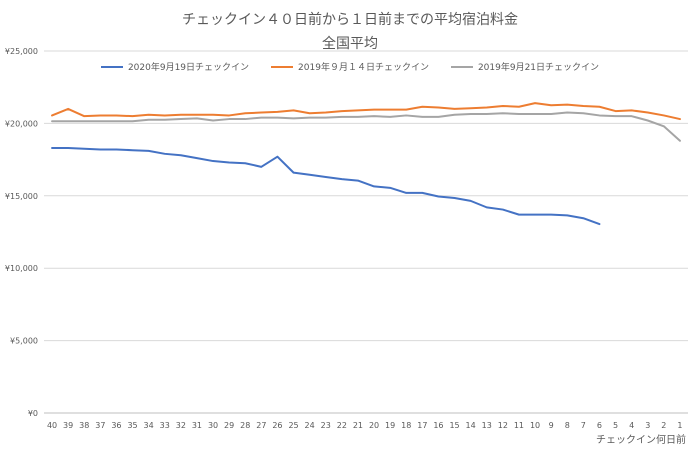 The height and width of the screenshot is (456, 700). I want to click on chart-subtitle: 全国平均, so click(350, 44).